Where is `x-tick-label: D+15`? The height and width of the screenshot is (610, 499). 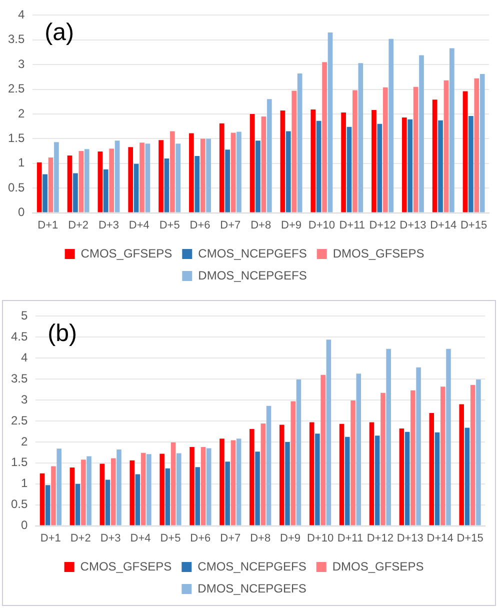
x-tick-label: D+15 is located at coordinates (470, 538).